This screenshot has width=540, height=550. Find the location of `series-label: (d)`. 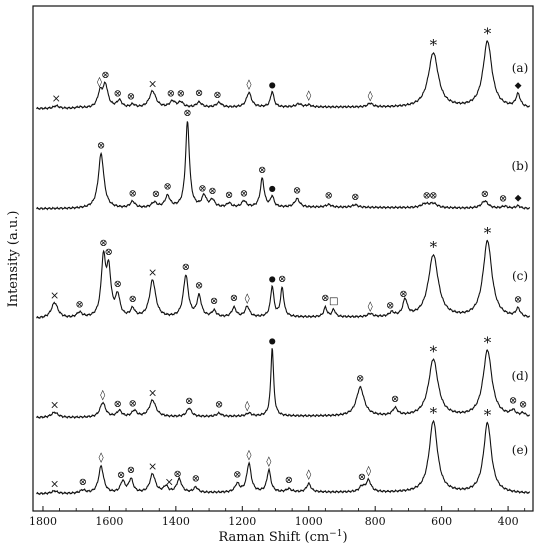

series-label: (d) is located at coordinates (519, 376).